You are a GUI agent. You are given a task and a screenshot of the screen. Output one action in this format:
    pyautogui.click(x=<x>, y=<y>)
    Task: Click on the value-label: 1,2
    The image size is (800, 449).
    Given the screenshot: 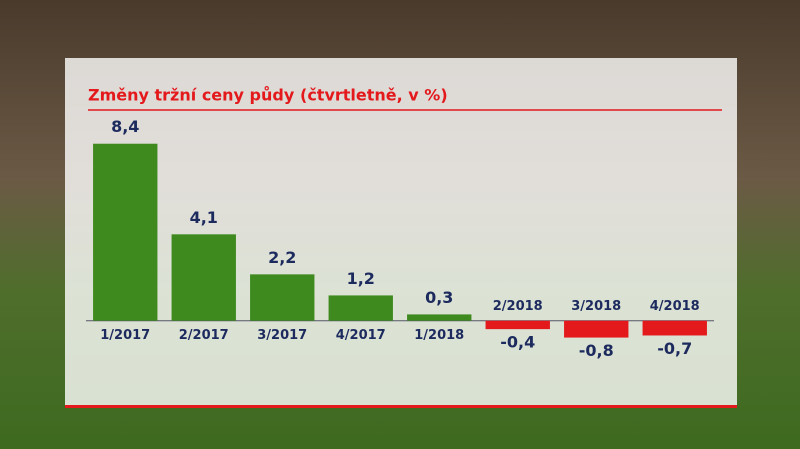 What is the action you would take?
    pyautogui.click(x=361, y=278)
    